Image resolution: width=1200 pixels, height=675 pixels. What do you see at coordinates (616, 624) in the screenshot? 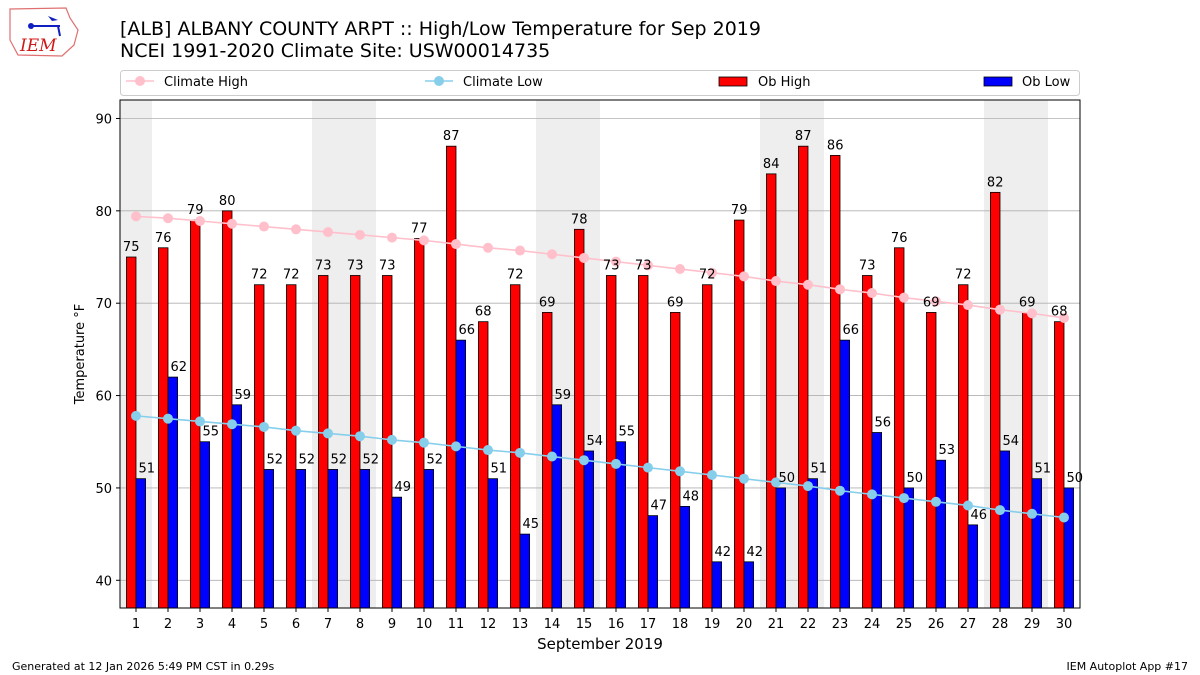
I see `x-tick-label: 16` at bounding box center [616, 624].